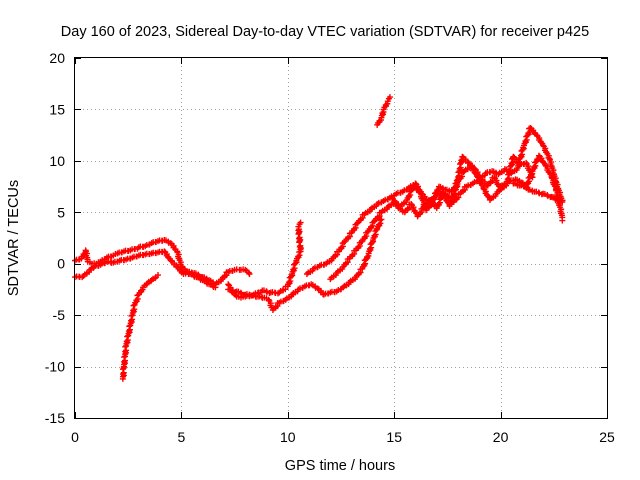 The image size is (640, 480). Describe the element at coordinates (182, 437) in the screenshot. I see `x-tick-label: 5` at that location.